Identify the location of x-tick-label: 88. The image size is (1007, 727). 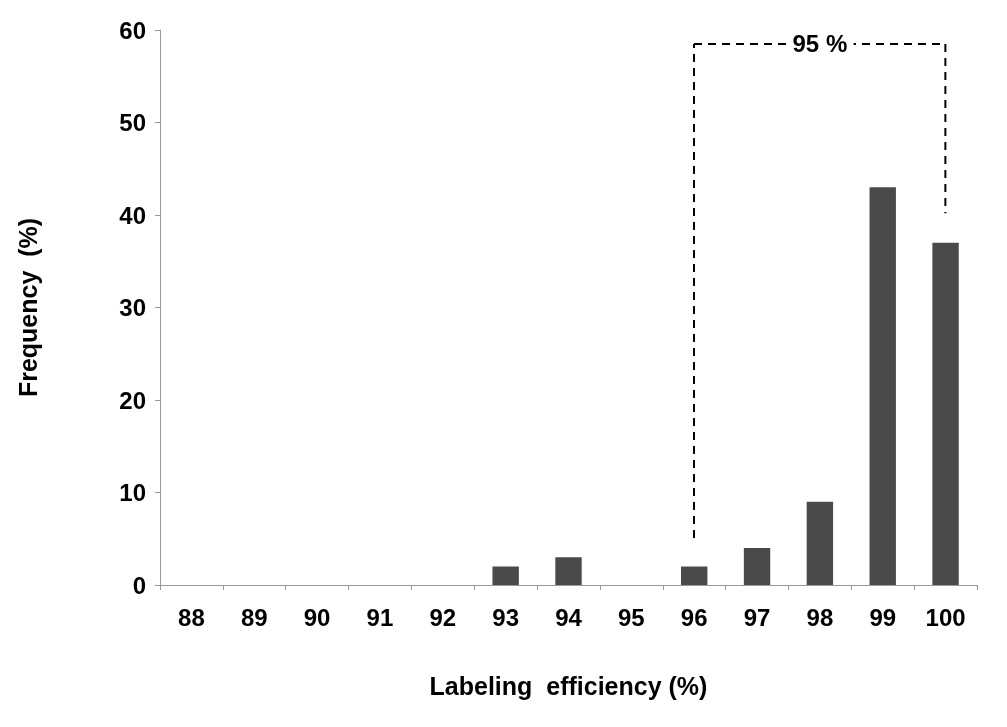
(191, 617).